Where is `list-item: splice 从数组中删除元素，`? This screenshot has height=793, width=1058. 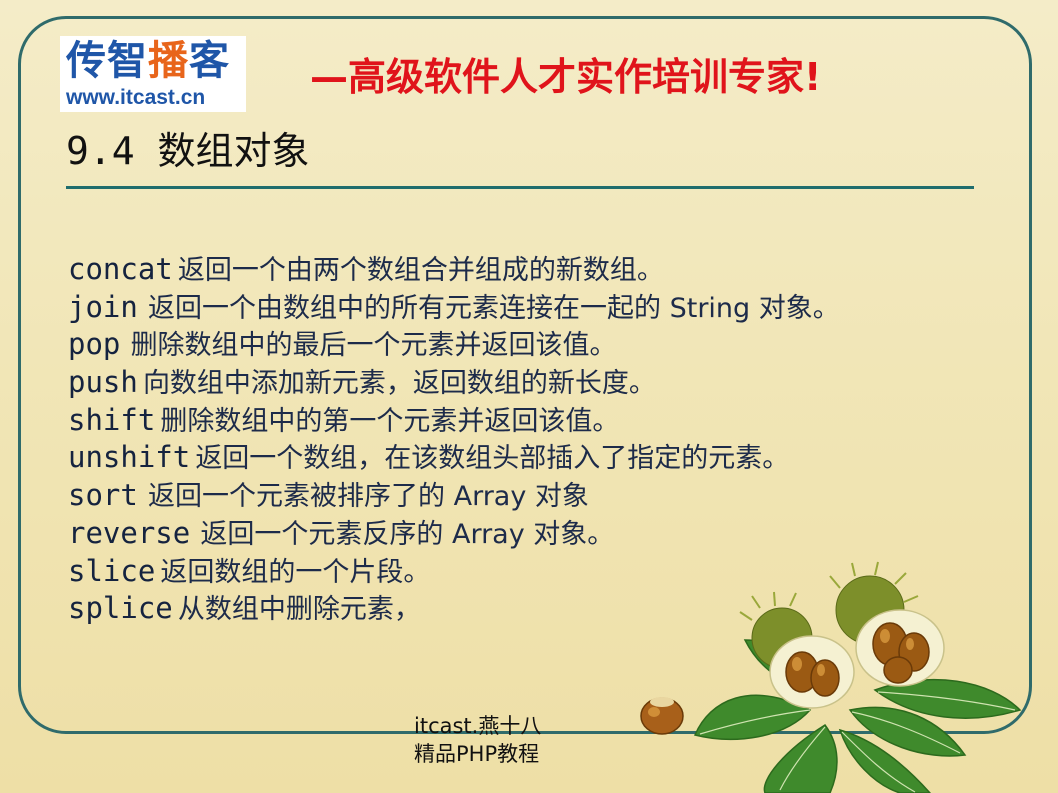
list-item: splice 从数组中删除元素， is located at coordinates (454, 609).